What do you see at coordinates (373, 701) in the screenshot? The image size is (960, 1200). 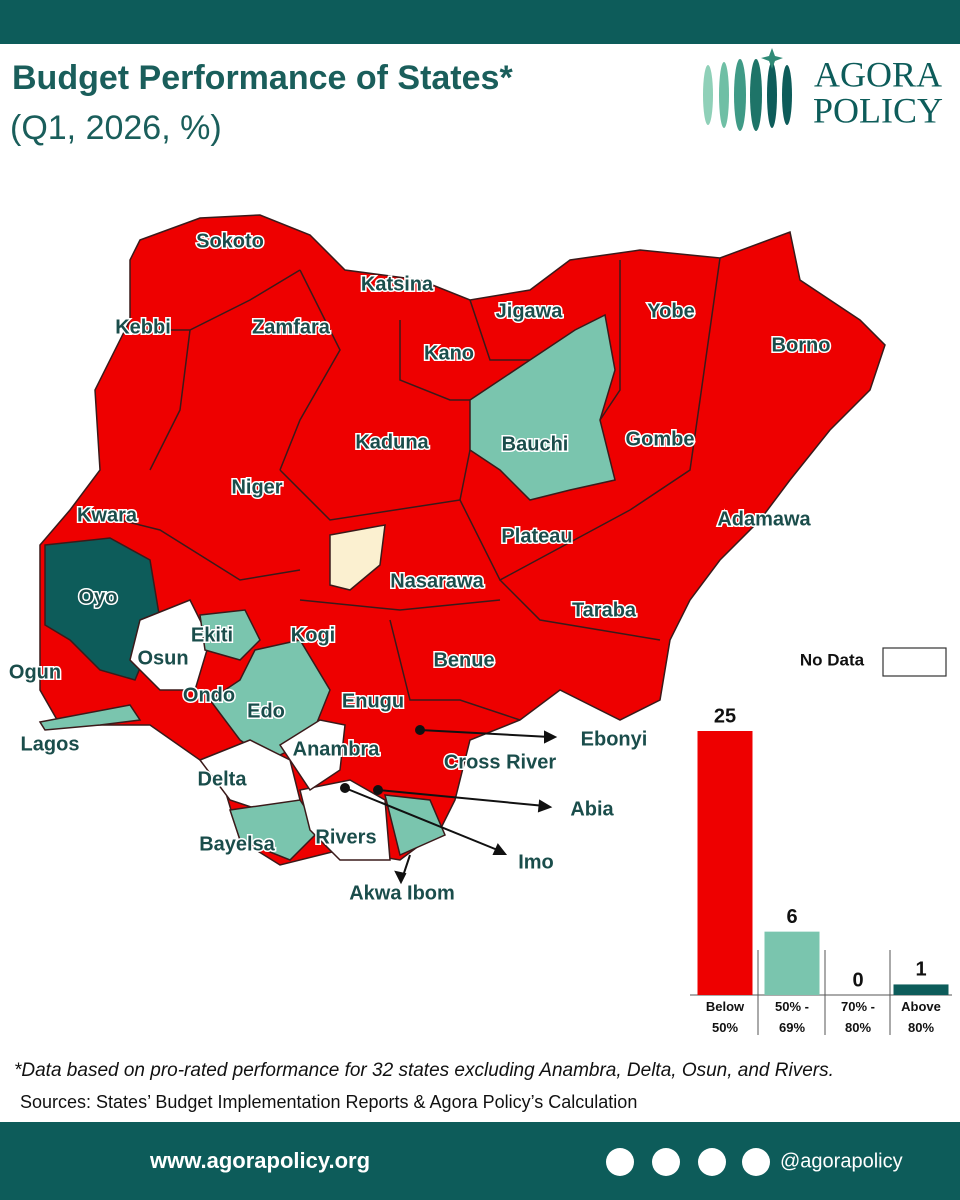 I see `state-label: Enugu` at bounding box center [373, 701].